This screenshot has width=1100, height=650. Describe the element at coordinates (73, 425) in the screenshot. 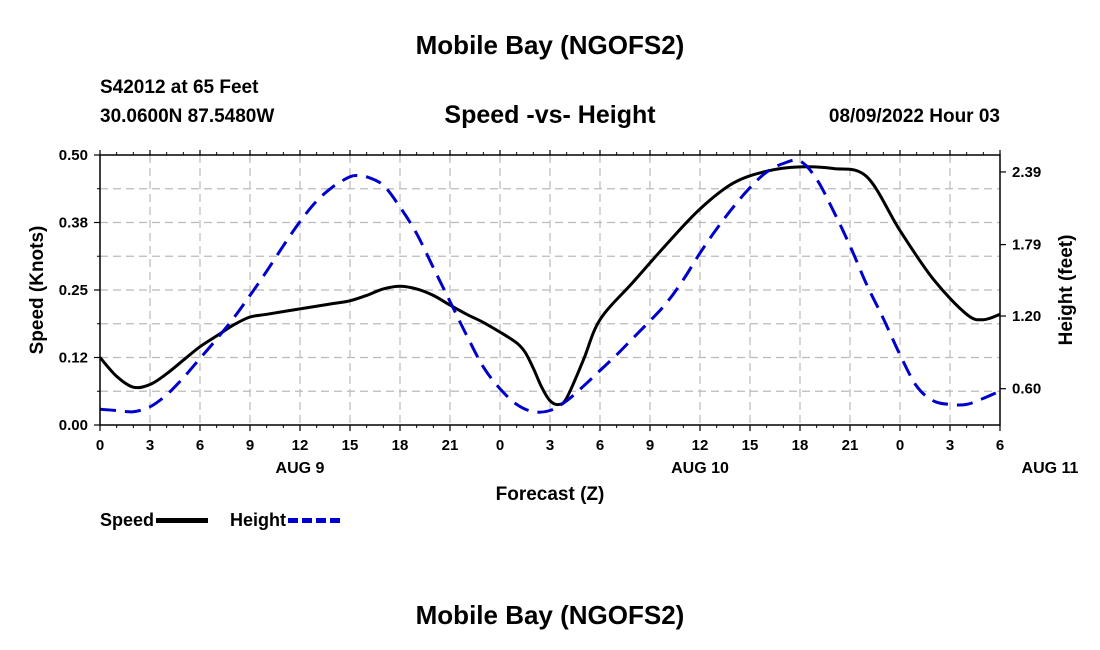

I see `y-tick-label: 0.00` at that location.